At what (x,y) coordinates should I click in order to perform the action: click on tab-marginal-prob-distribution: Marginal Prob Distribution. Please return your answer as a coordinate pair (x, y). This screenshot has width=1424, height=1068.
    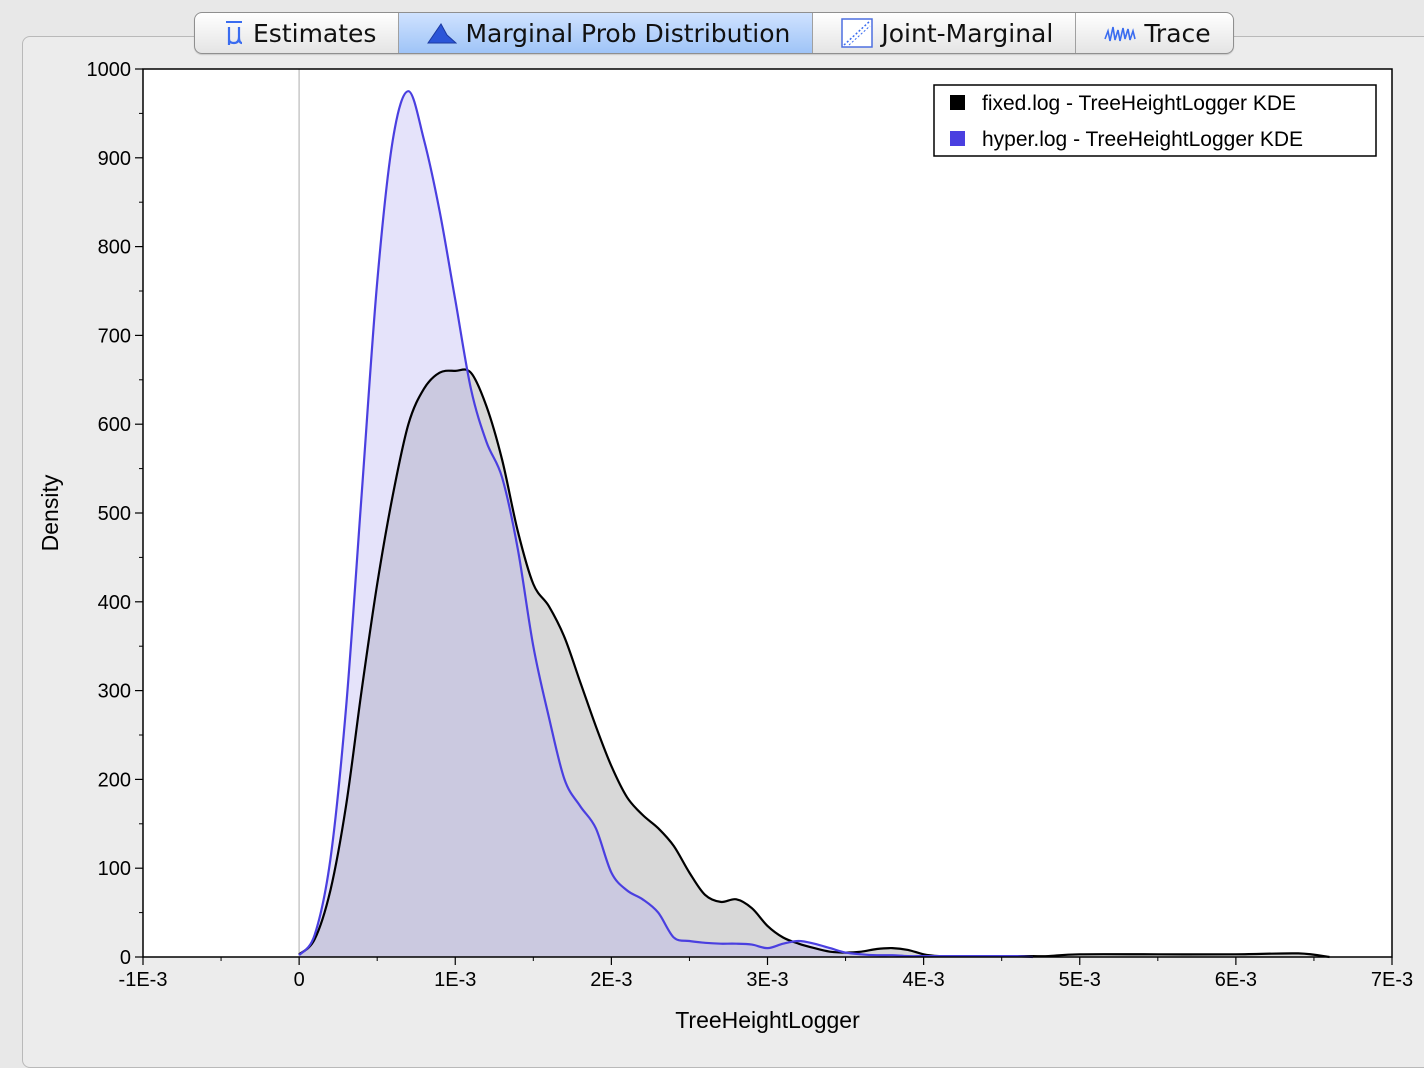
    Looking at the image, I should click on (606, 33).